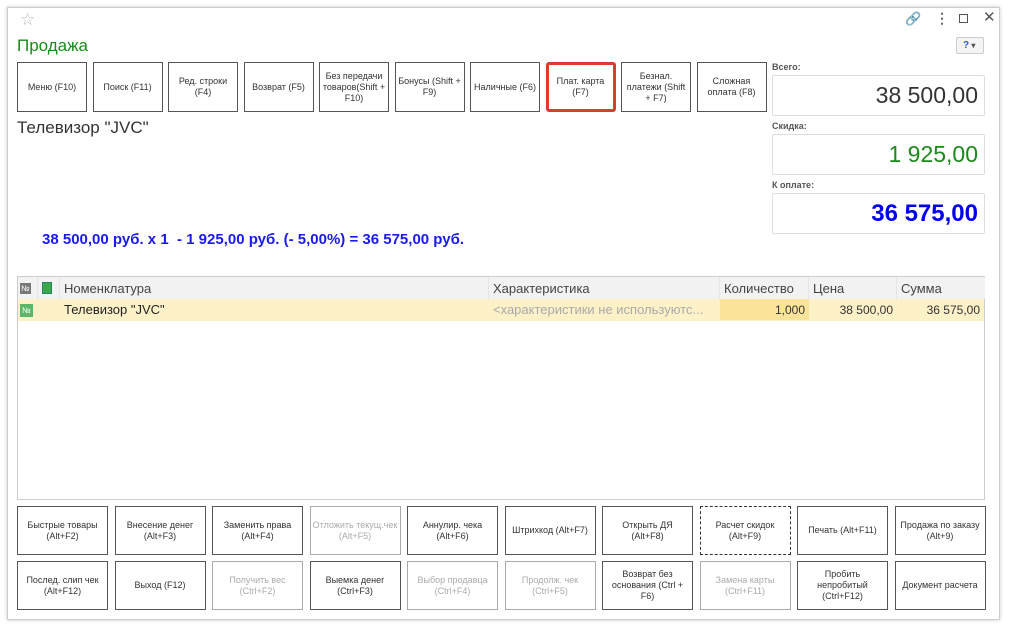 The image size is (1024, 628). Describe the element at coordinates (257, 585) in the screenshot. I see `bottom-button-1-2: Получить вес (Ctrl+F2)` at that location.